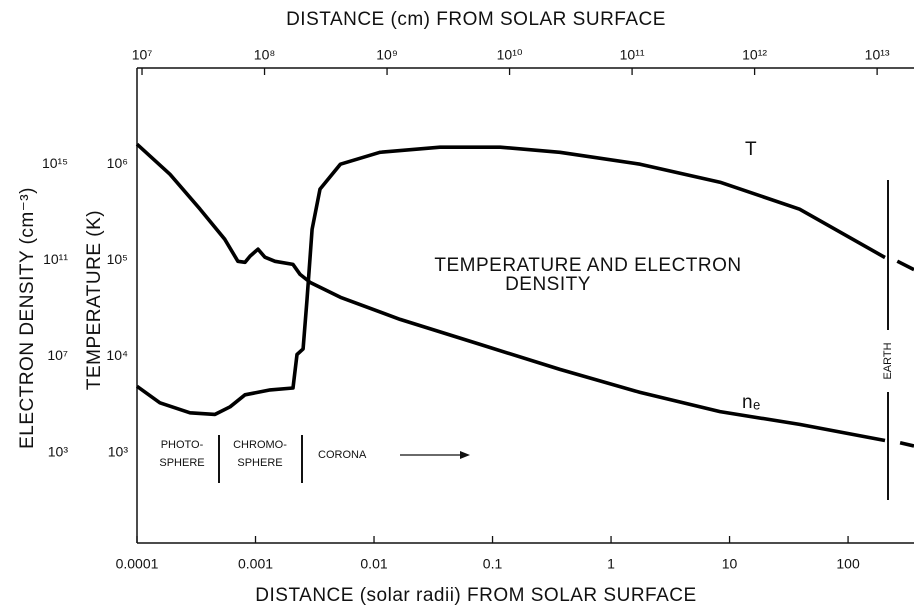 The image size is (914, 609). What do you see at coordinates (548, 284) in the screenshot?
I see `annotation: DENSITY` at bounding box center [548, 284].